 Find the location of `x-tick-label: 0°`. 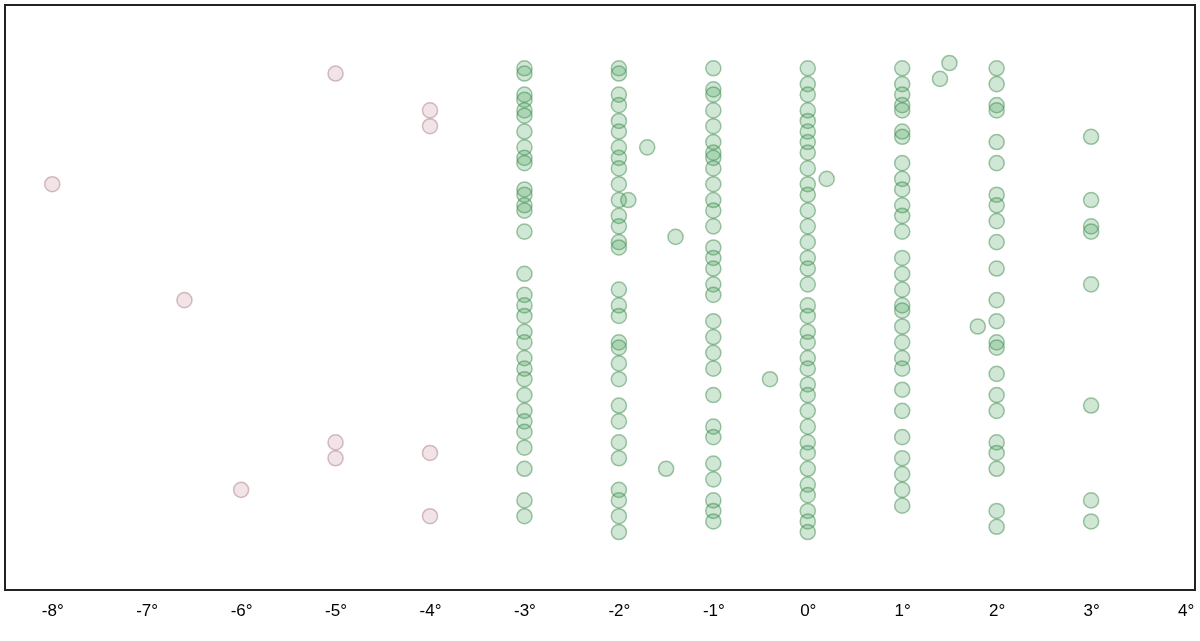

x-tick-label: 0° is located at coordinates (808, 611).